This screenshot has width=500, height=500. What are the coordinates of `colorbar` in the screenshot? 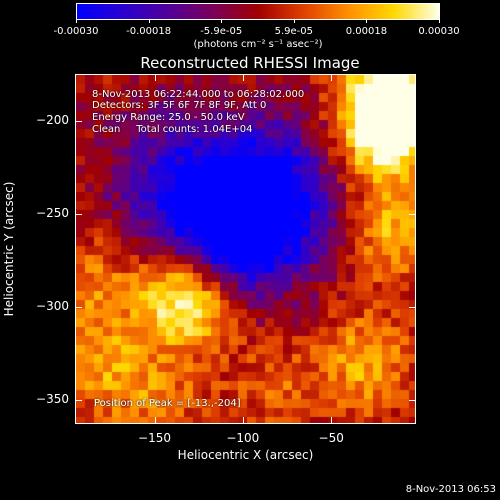 It's located at (258, 11).